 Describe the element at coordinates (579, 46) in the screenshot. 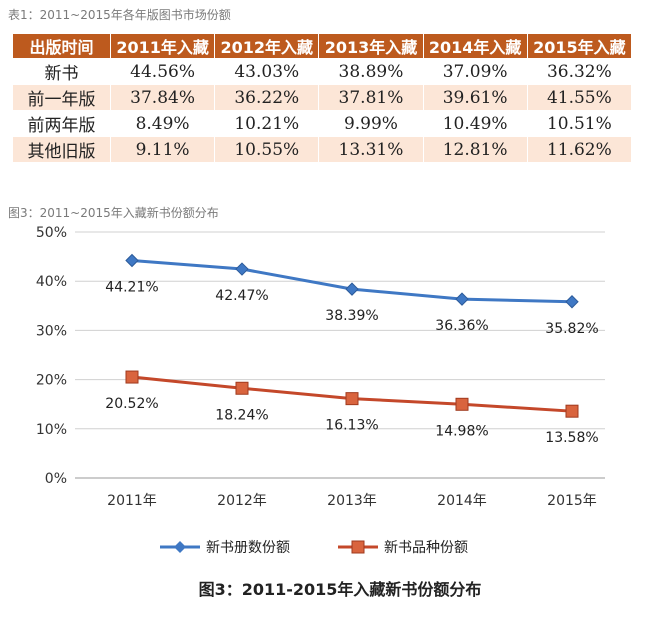

I see `table-header-cell: 2015年入藏` at that location.